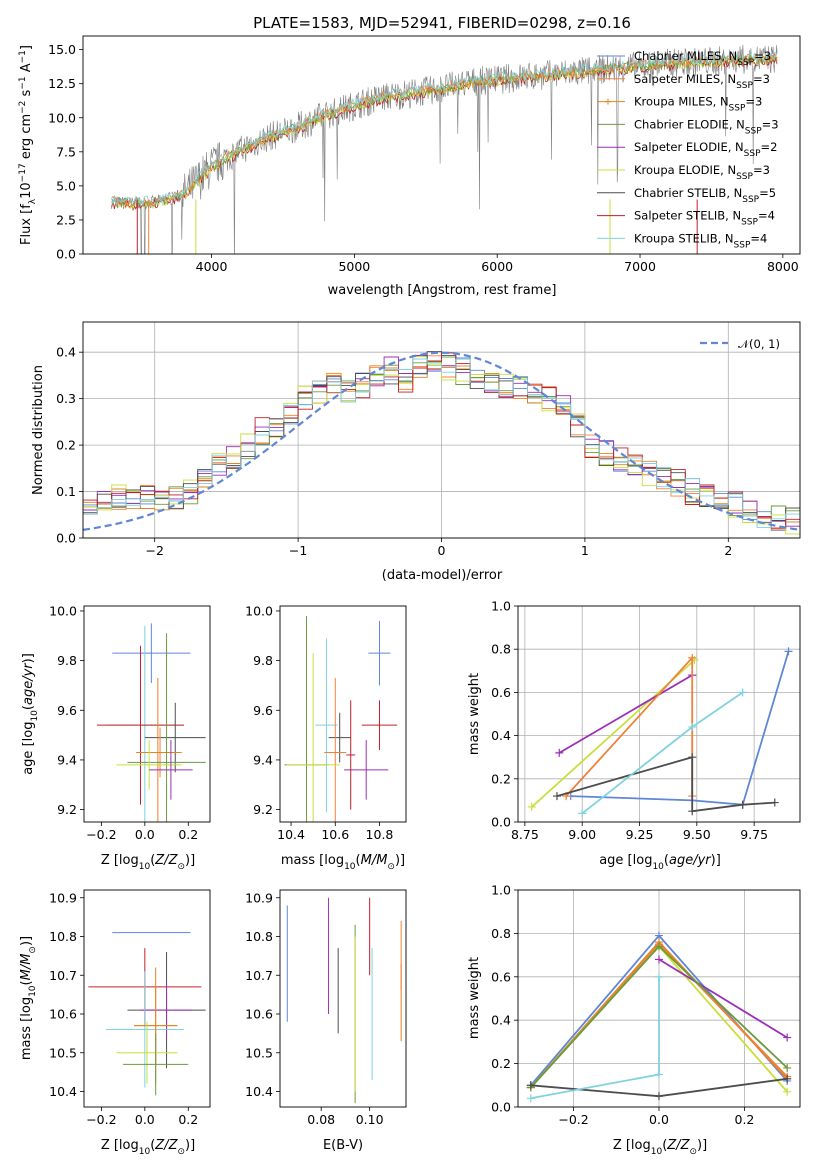 Image resolution: width=819 pixels, height=1170 pixels. What do you see at coordinates (501, 649) in the screenshot?
I see `y-tick-label: 0.8` at bounding box center [501, 649].